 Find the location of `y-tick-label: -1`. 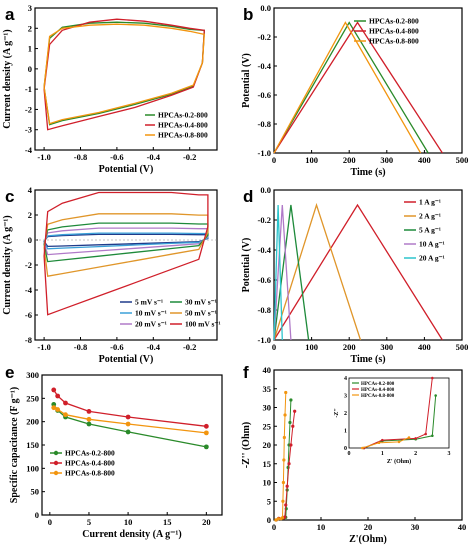

y-tick-label: -1 is located at coordinates (28, 89).